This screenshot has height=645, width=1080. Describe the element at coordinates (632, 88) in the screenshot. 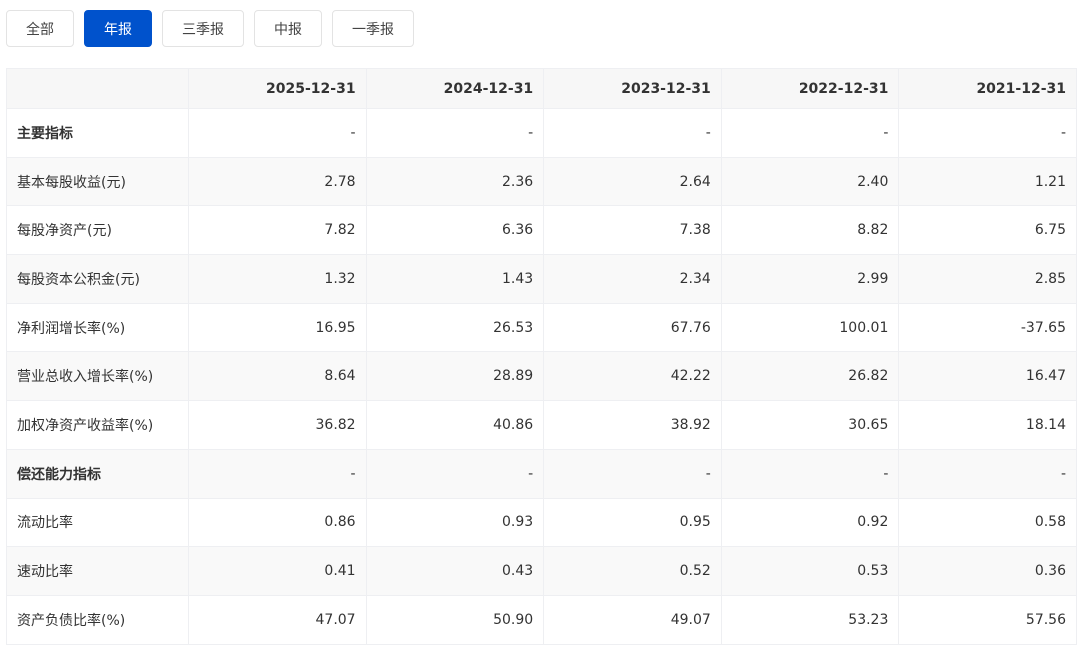

I see `column-header-date: 2023-12-31` at that location.